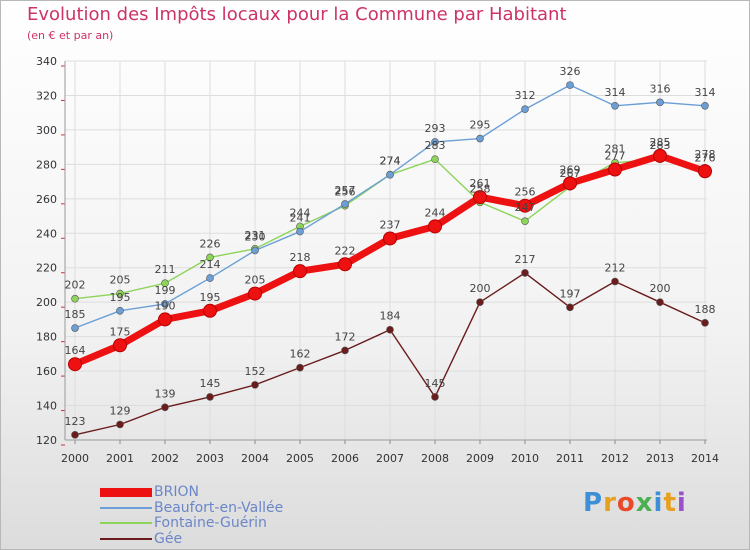 This screenshot has height=550, width=750. What do you see at coordinates (525, 458) in the screenshot?
I see `x-tick-label: 2010` at bounding box center [525, 458].